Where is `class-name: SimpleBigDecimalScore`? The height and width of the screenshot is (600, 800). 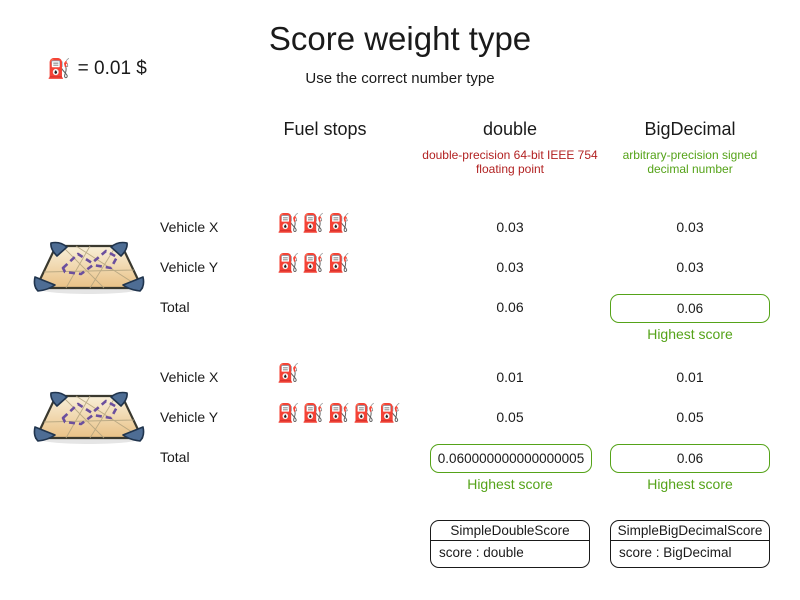 class-name: SimpleBigDecimalScore is located at coordinates (690, 531).